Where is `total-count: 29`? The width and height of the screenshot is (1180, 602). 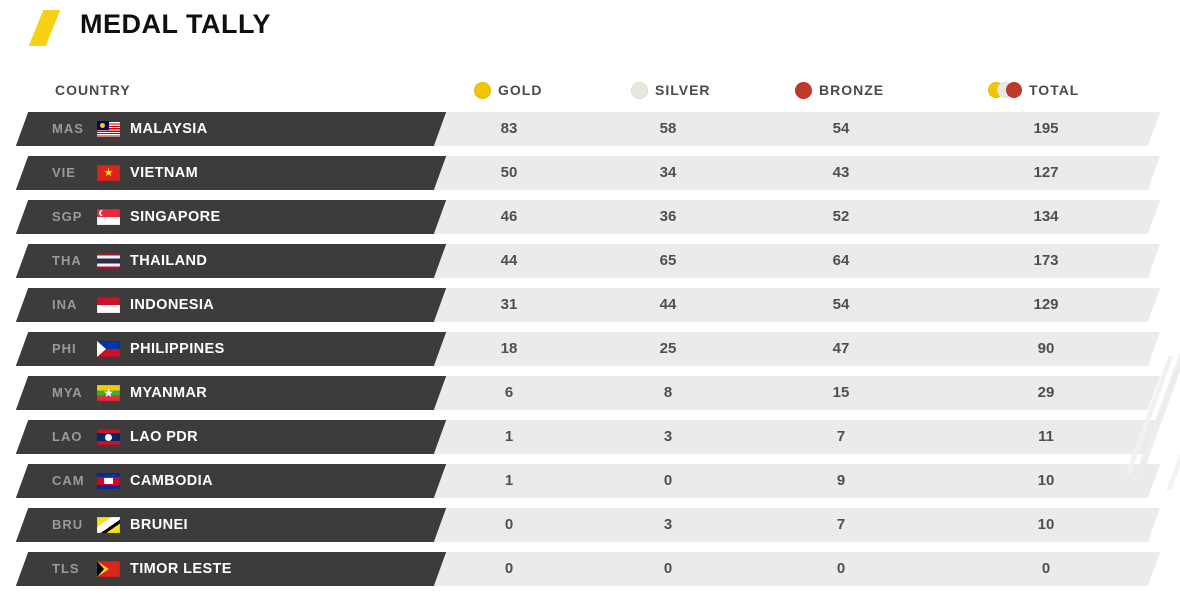 total-count: 29 is located at coordinates (1046, 392).